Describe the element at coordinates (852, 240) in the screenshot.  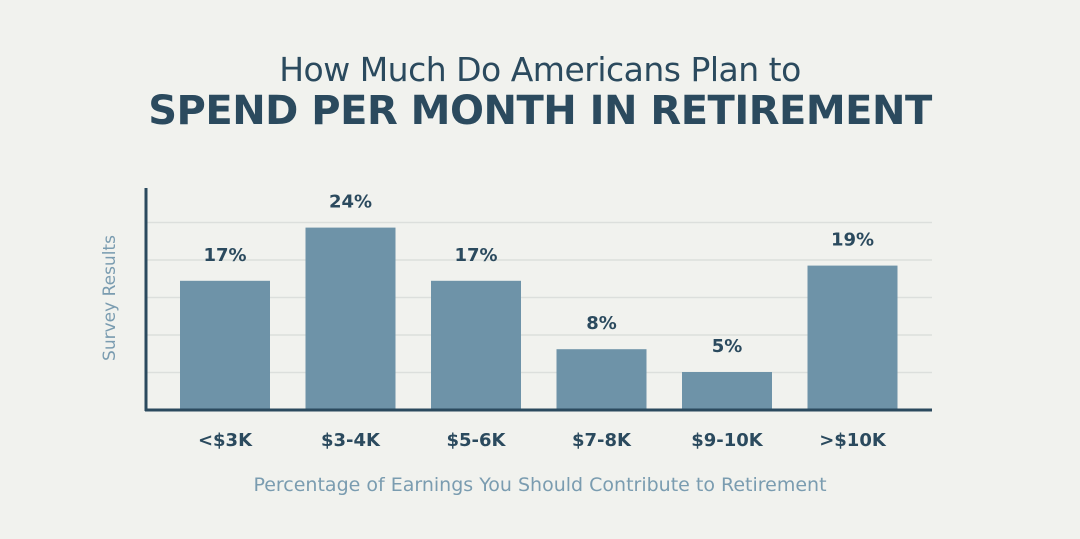
I see `data-label-6: 19%` at that location.